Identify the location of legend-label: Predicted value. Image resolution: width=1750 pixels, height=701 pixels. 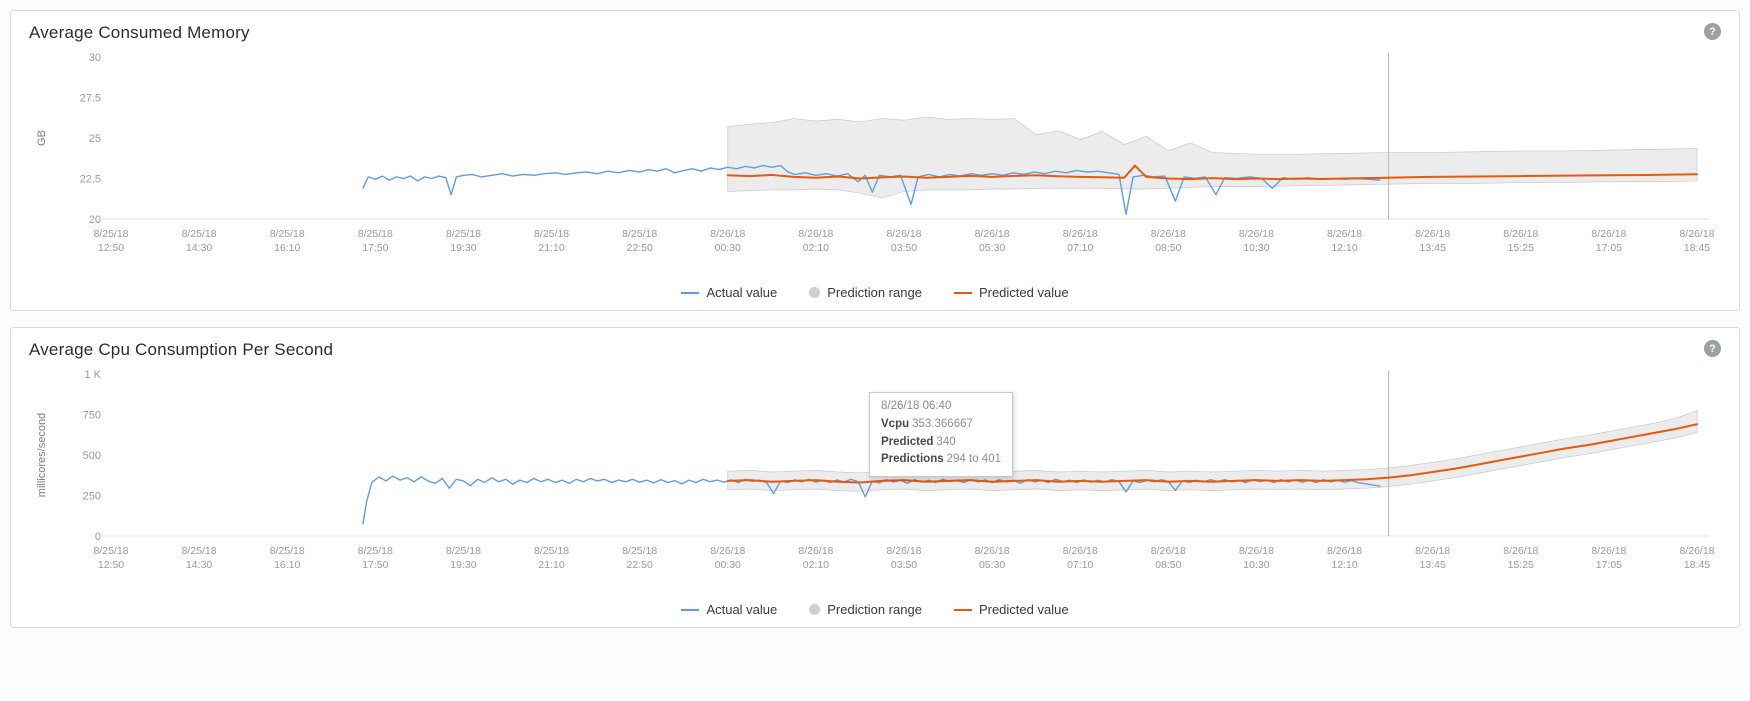
(1023, 609).